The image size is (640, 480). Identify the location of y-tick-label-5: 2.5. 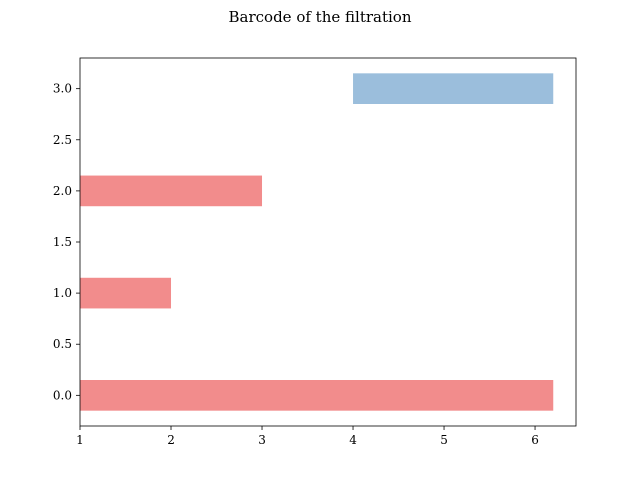
(62, 140).